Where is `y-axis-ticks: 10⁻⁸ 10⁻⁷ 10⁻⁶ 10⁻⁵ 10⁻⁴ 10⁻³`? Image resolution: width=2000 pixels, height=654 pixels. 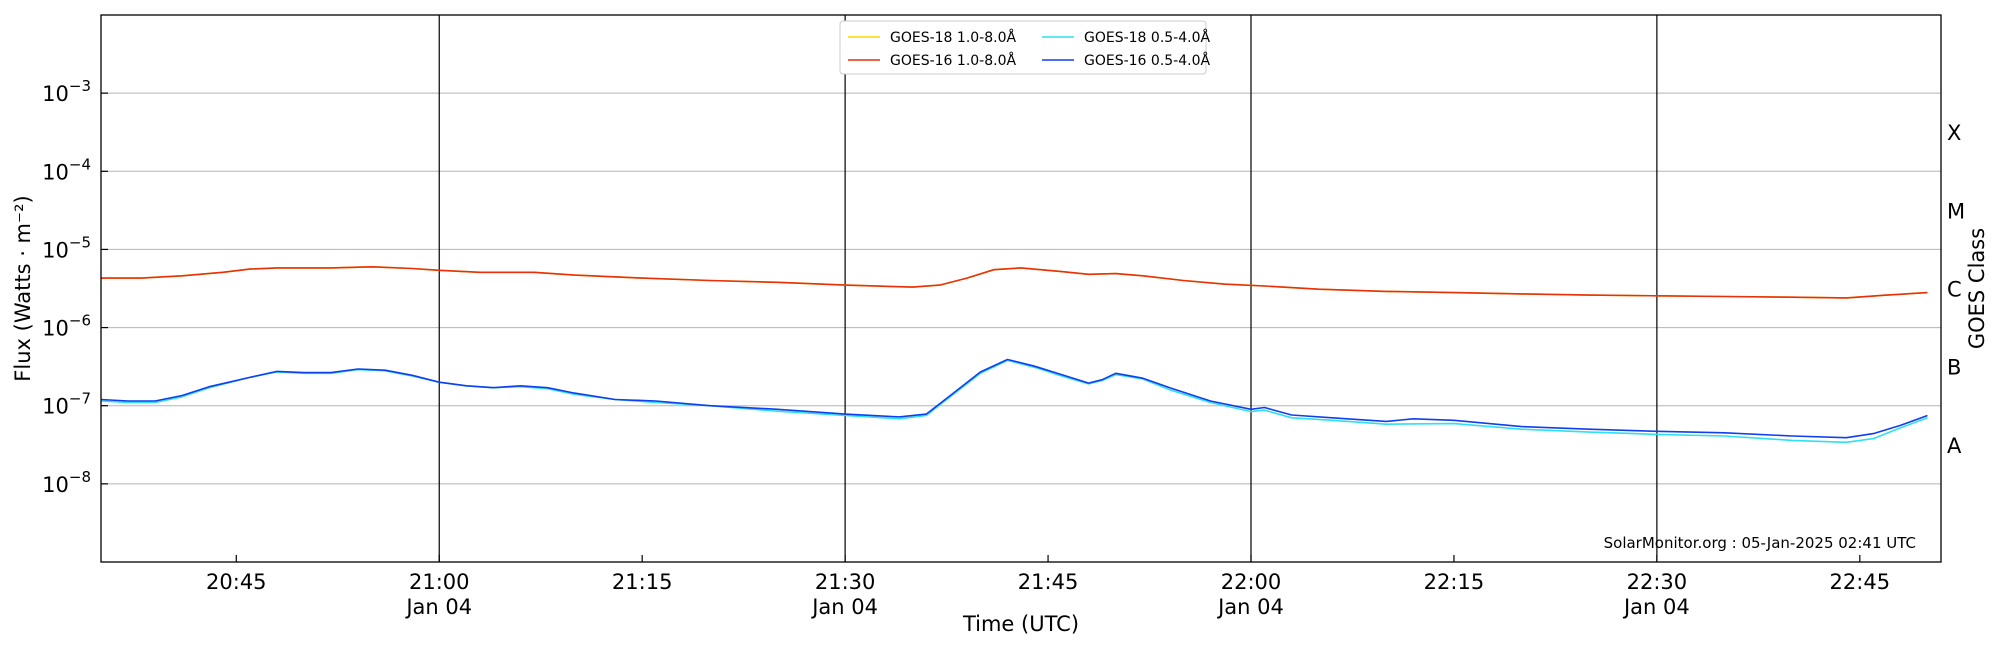 y-axis-ticks: 10⁻⁸ 10⁻⁷ 10⁻⁶ 10⁻⁵ 10⁻⁴ 10⁻³ is located at coordinates (75, 287).